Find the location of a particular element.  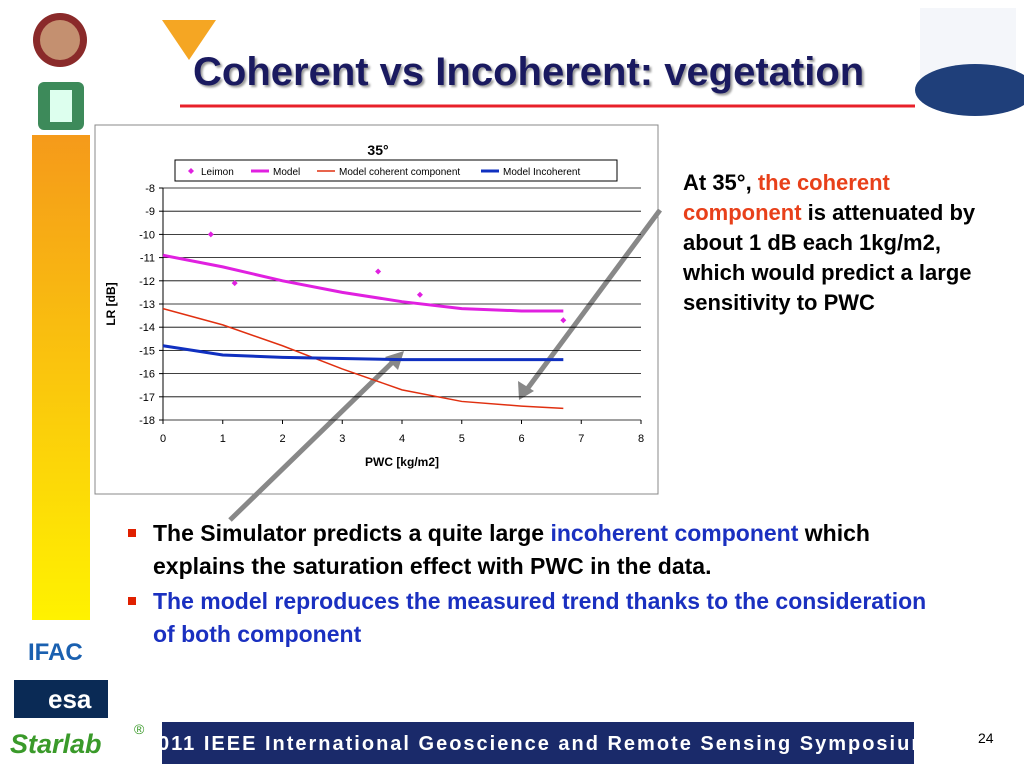

starlab-logo: Starlab is located at coordinates (56, 744).